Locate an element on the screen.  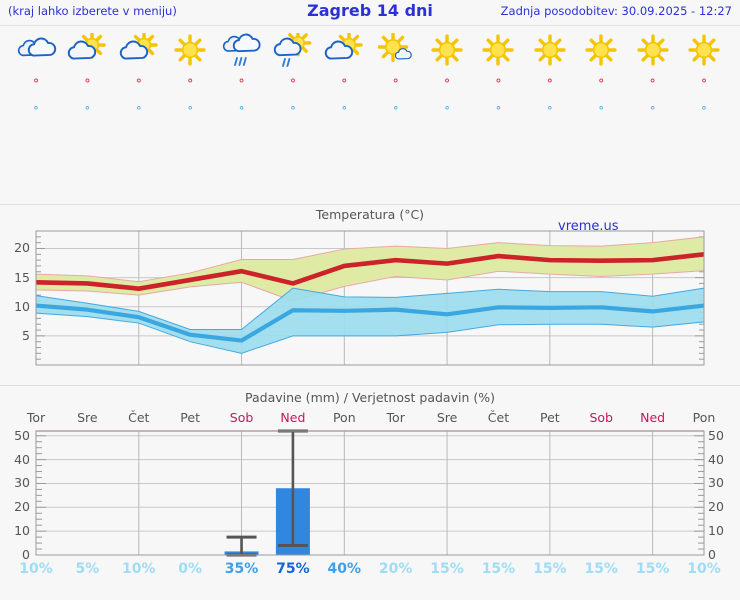
temp-y-tick: 15 is located at coordinates (22, 277).